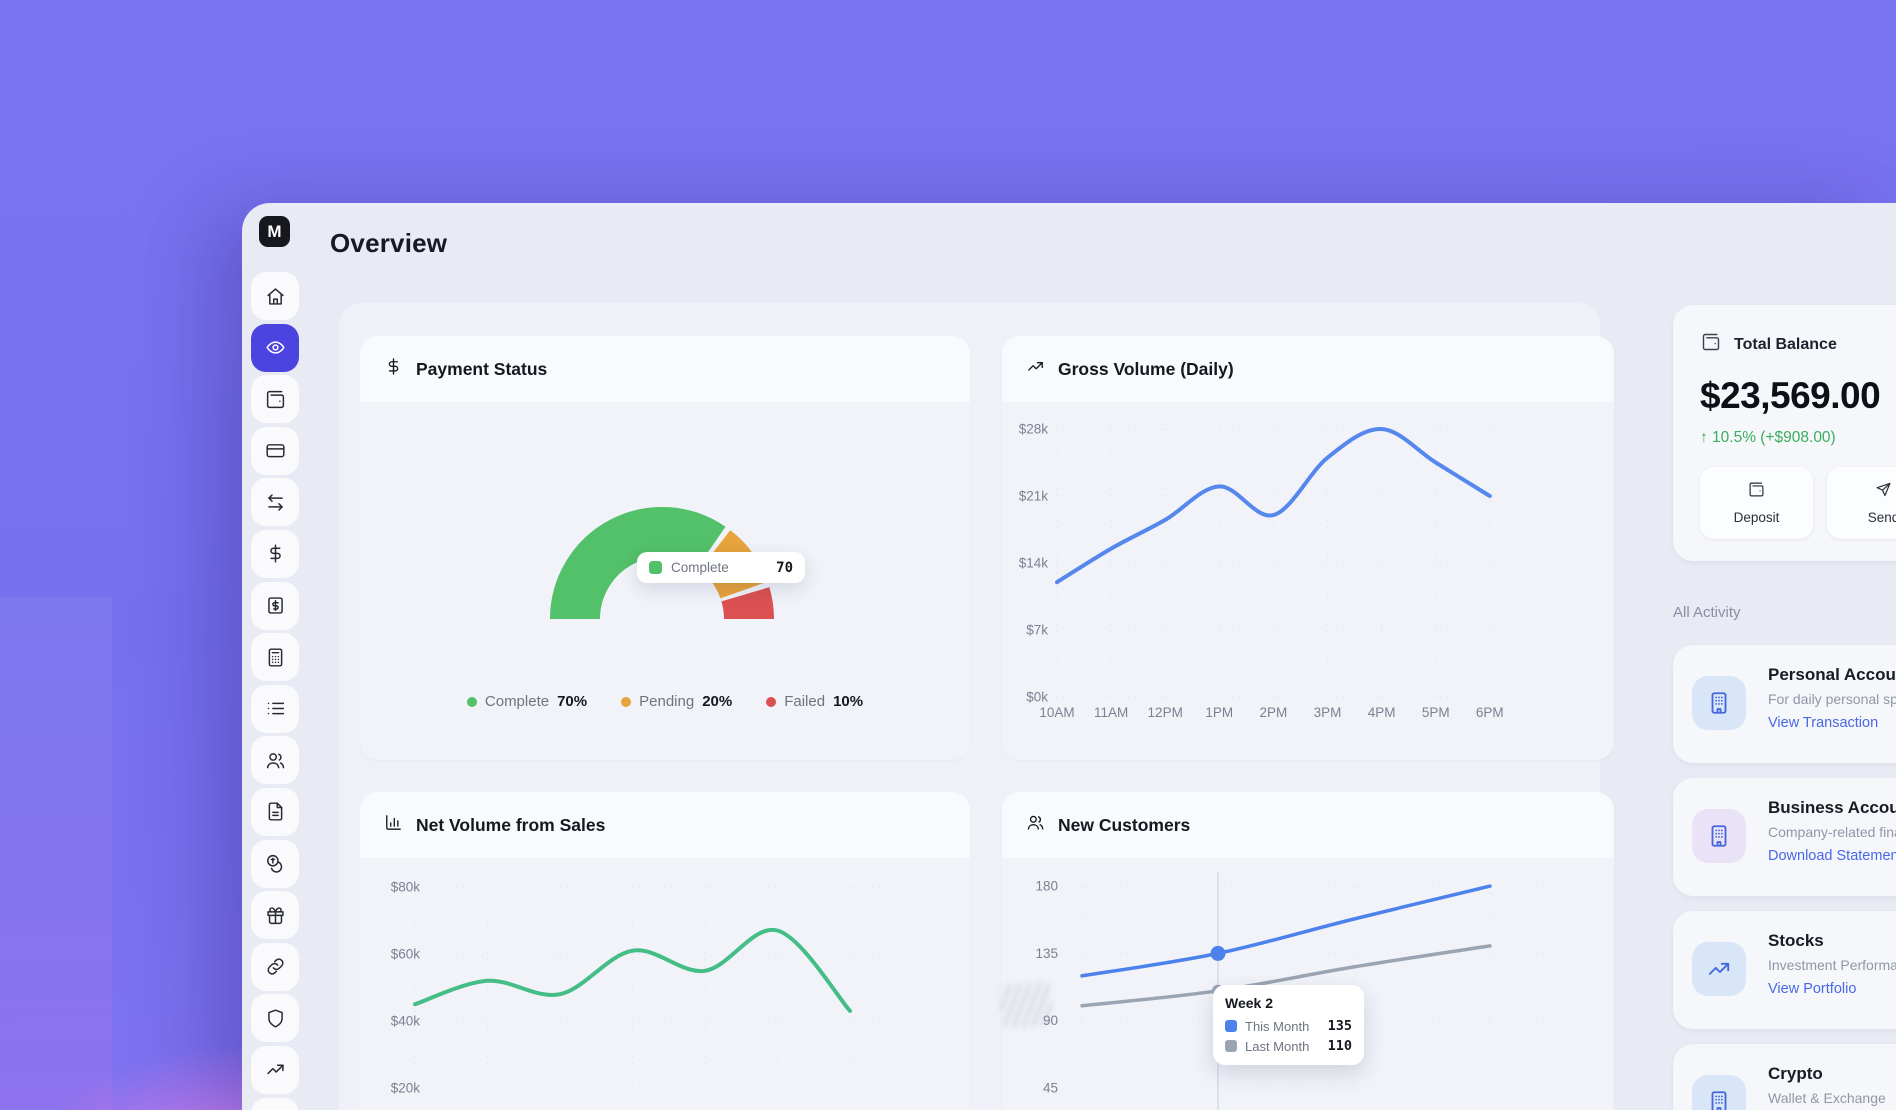 The width and height of the screenshot is (1896, 1110). What do you see at coordinates (1034, 429) in the screenshot?
I see `svg-text: $28k` at bounding box center [1034, 429].